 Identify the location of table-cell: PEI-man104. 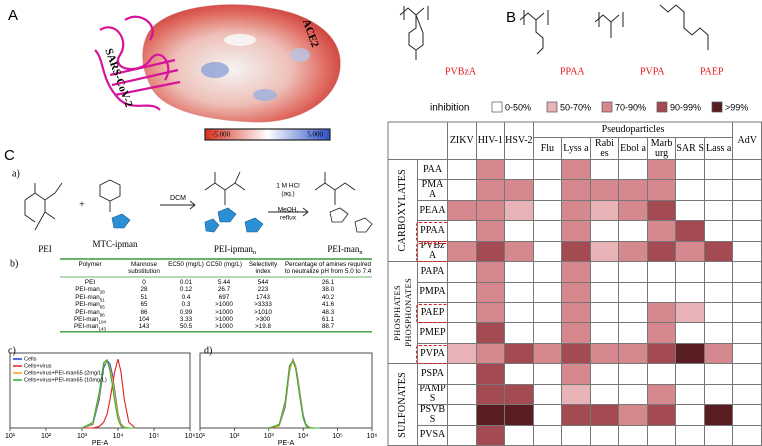
(90, 320).